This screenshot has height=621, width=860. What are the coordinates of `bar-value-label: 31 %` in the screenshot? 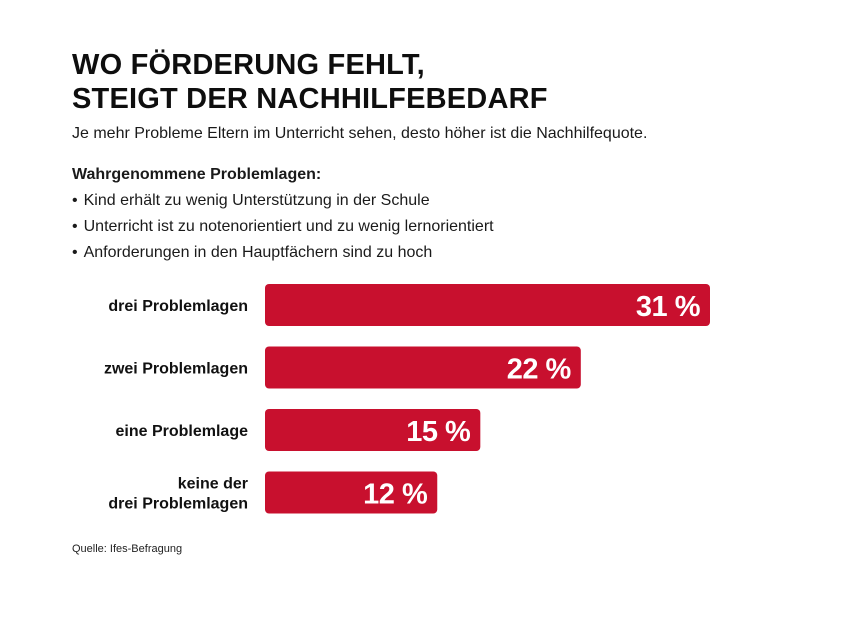 It's located at (668, 307).